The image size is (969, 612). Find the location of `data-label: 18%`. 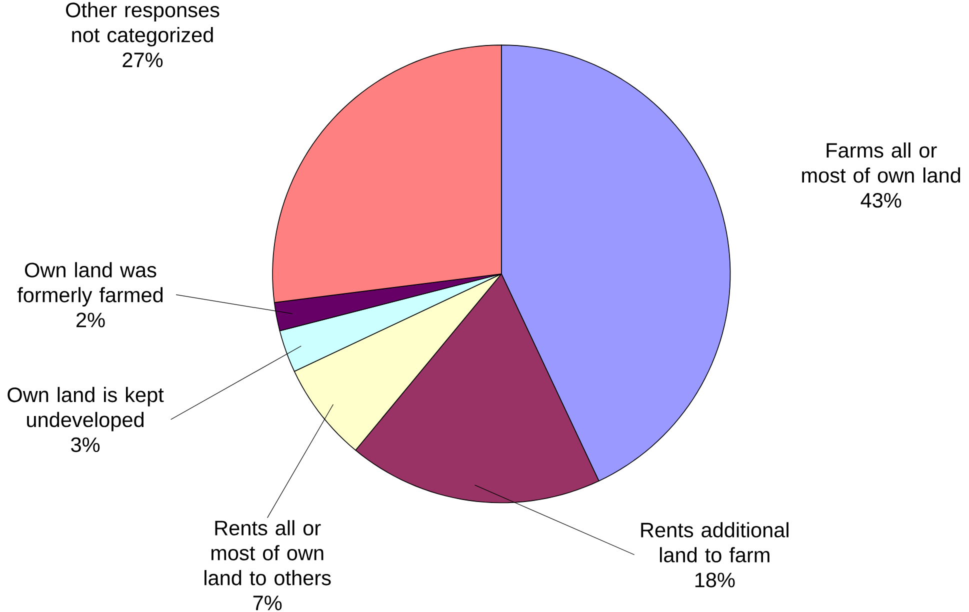

data-label: 18% is located at coordinates (715, 580).